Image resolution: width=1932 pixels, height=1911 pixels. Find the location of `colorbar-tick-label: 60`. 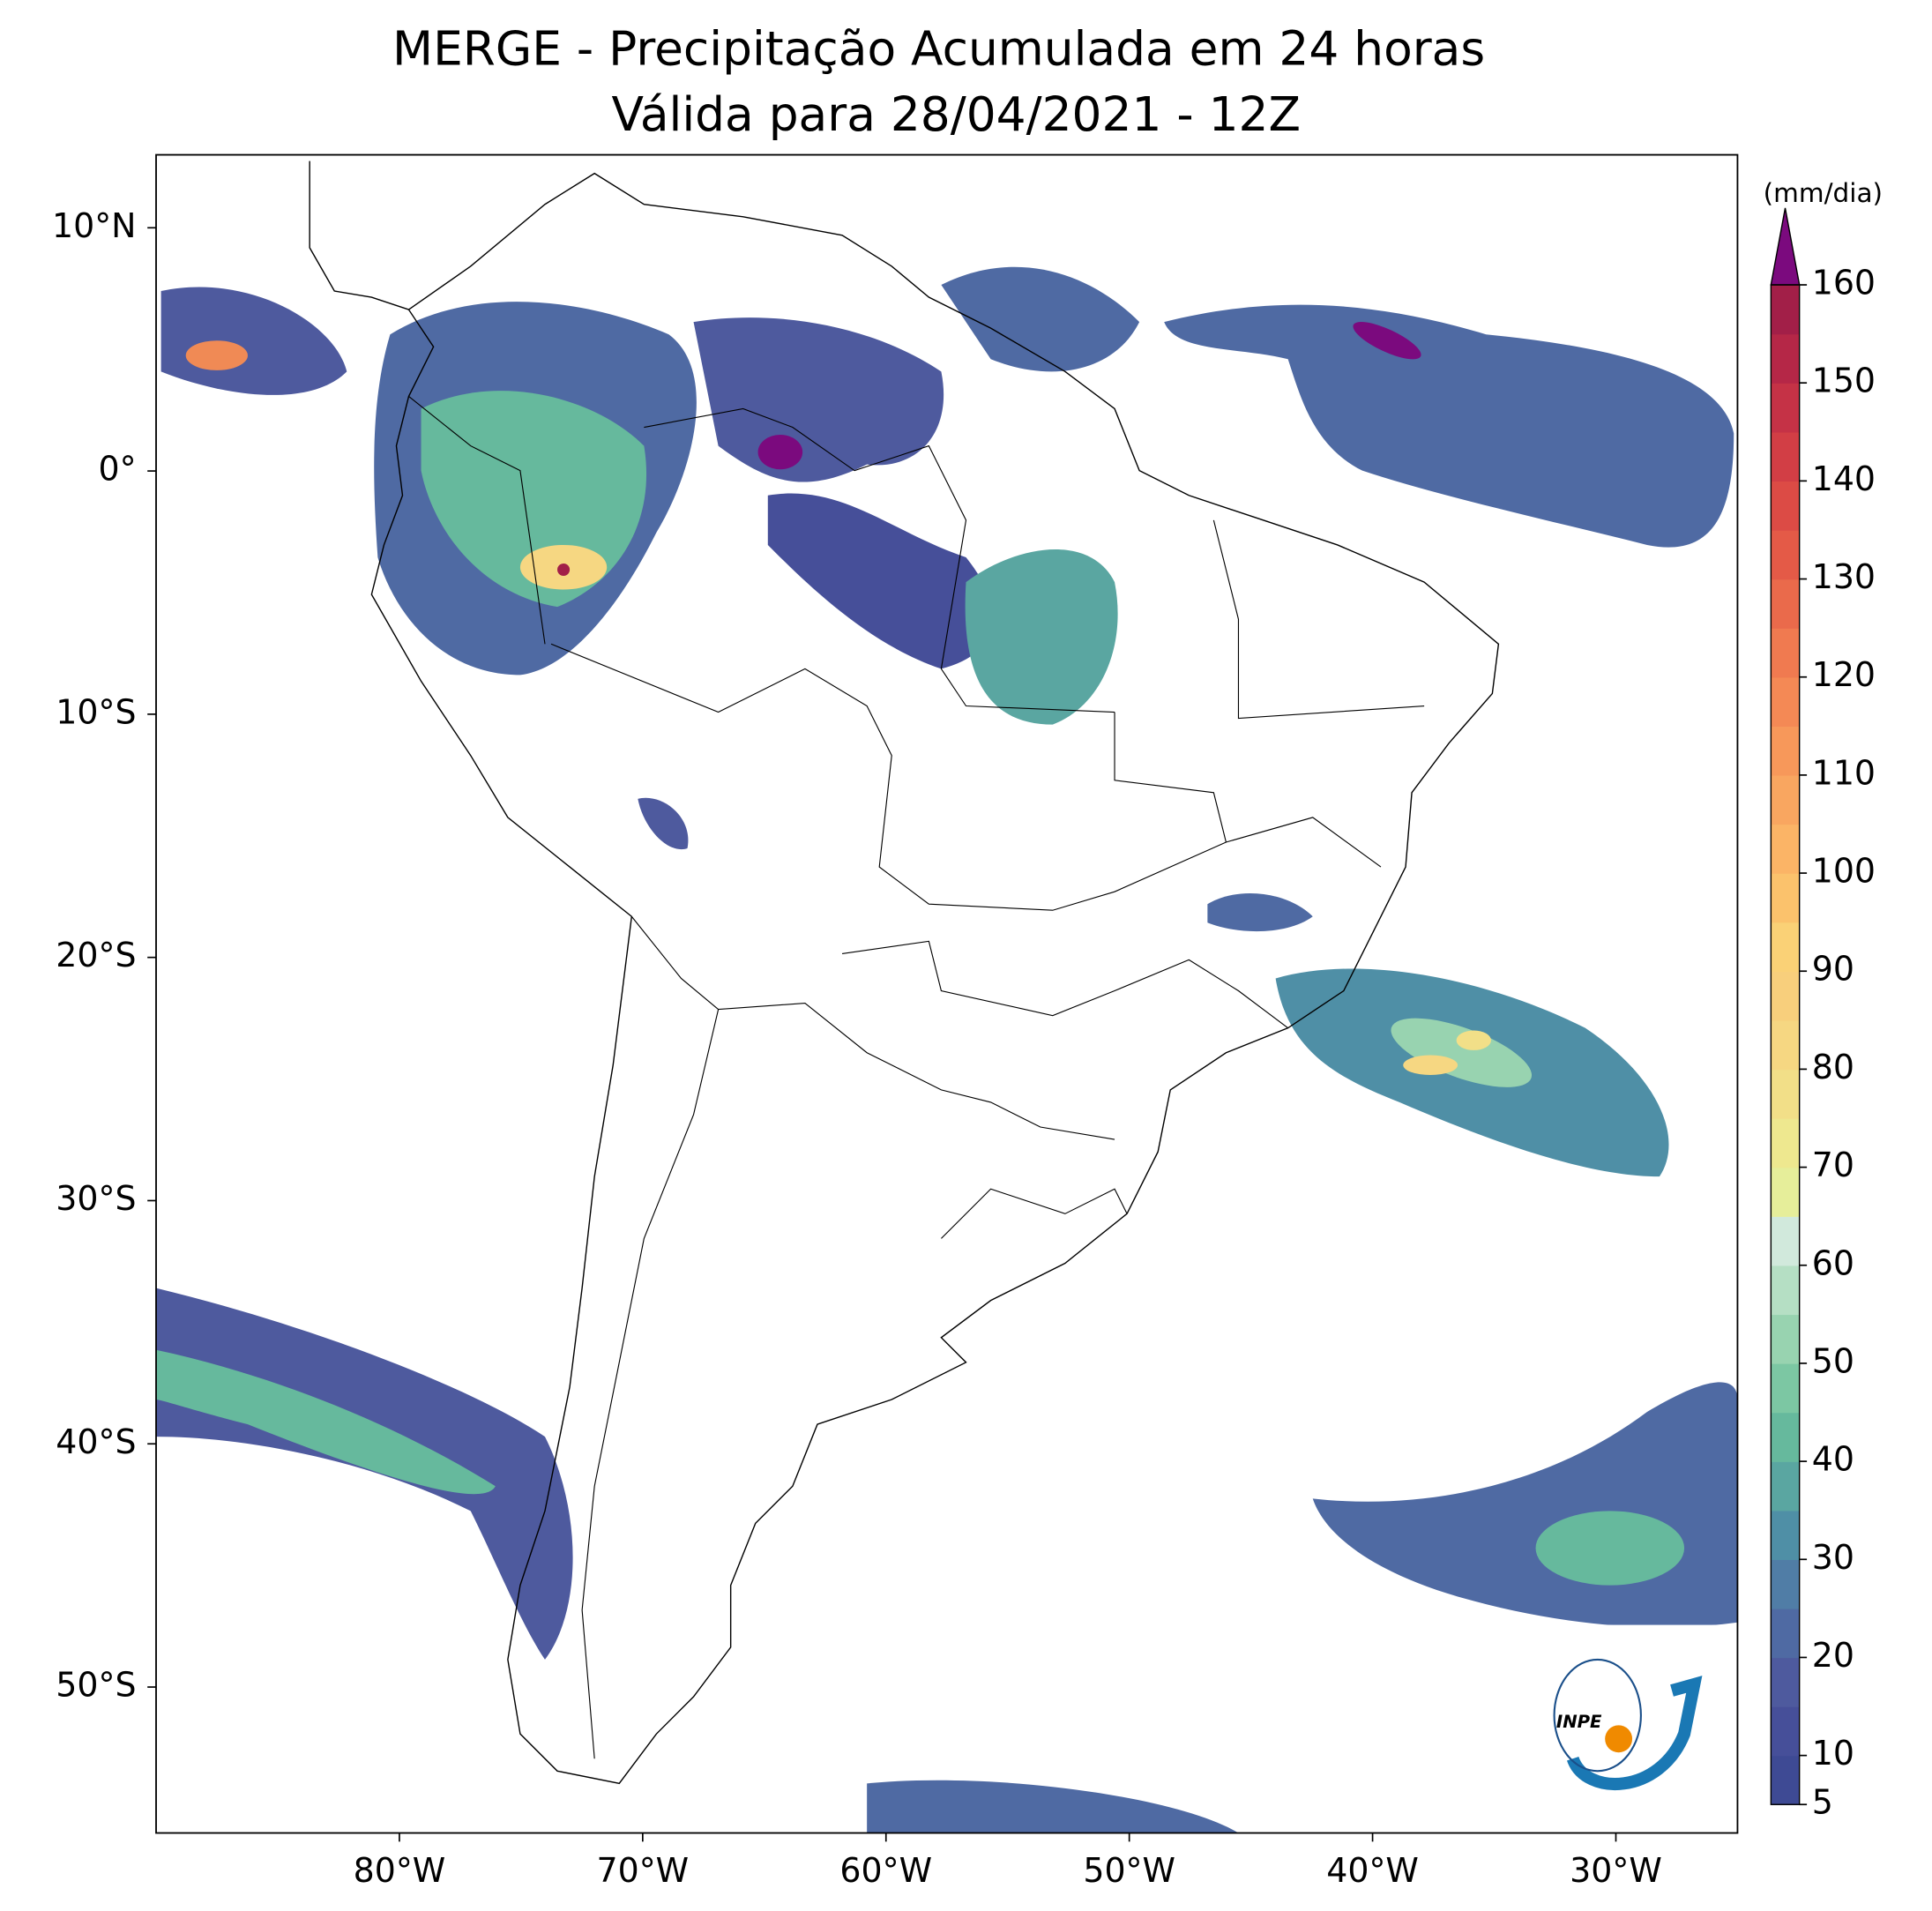

colorbar-tick-label: 60 is located at coordinates (1833, 1263).